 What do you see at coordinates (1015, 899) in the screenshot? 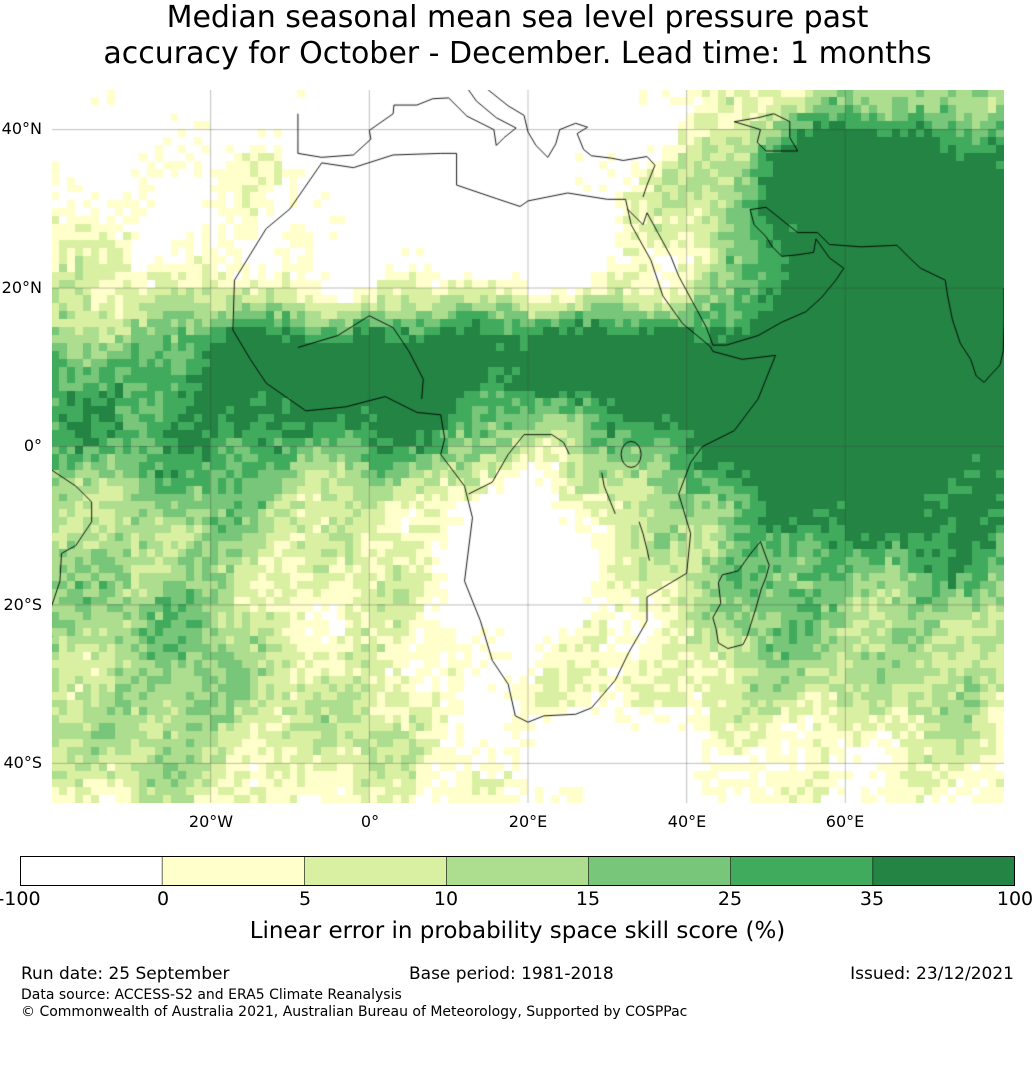
I see `colorbar-tick-100: 100` at bounding box center [1015, 899].